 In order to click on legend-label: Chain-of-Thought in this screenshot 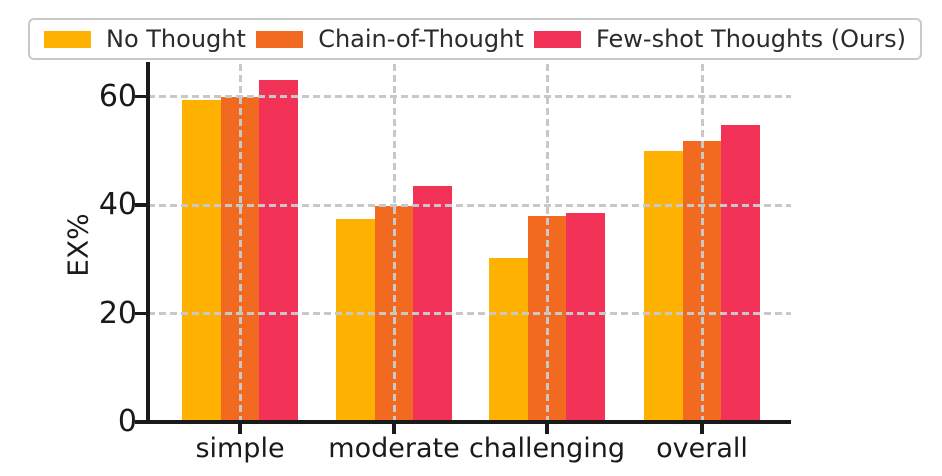, I will do `click(421, 39)`.